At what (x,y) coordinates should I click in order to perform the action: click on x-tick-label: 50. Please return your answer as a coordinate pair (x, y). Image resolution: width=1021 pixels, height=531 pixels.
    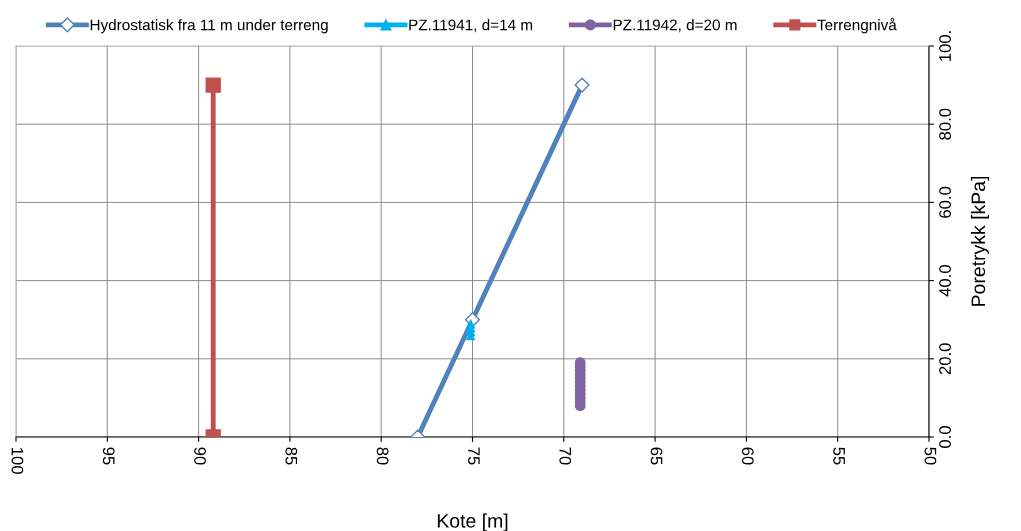
    Looking at the image, I should click on (930, 456).